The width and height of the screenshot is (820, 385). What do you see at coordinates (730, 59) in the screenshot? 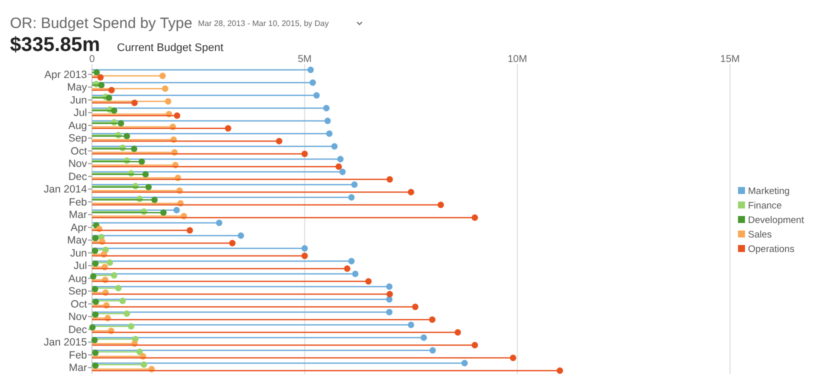
I see `x-tick-label: 15M` at bounding box center [730, 59].